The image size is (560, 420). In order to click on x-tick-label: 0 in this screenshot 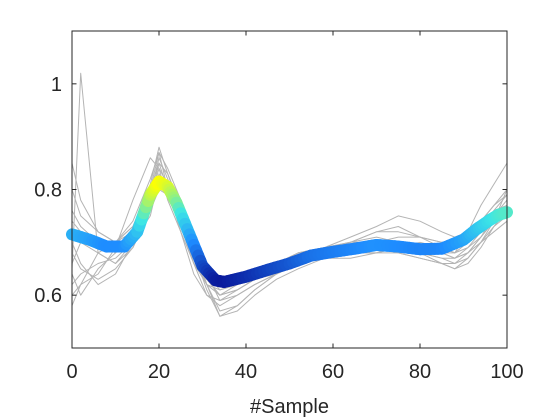, I will do `click(71, 372)`.